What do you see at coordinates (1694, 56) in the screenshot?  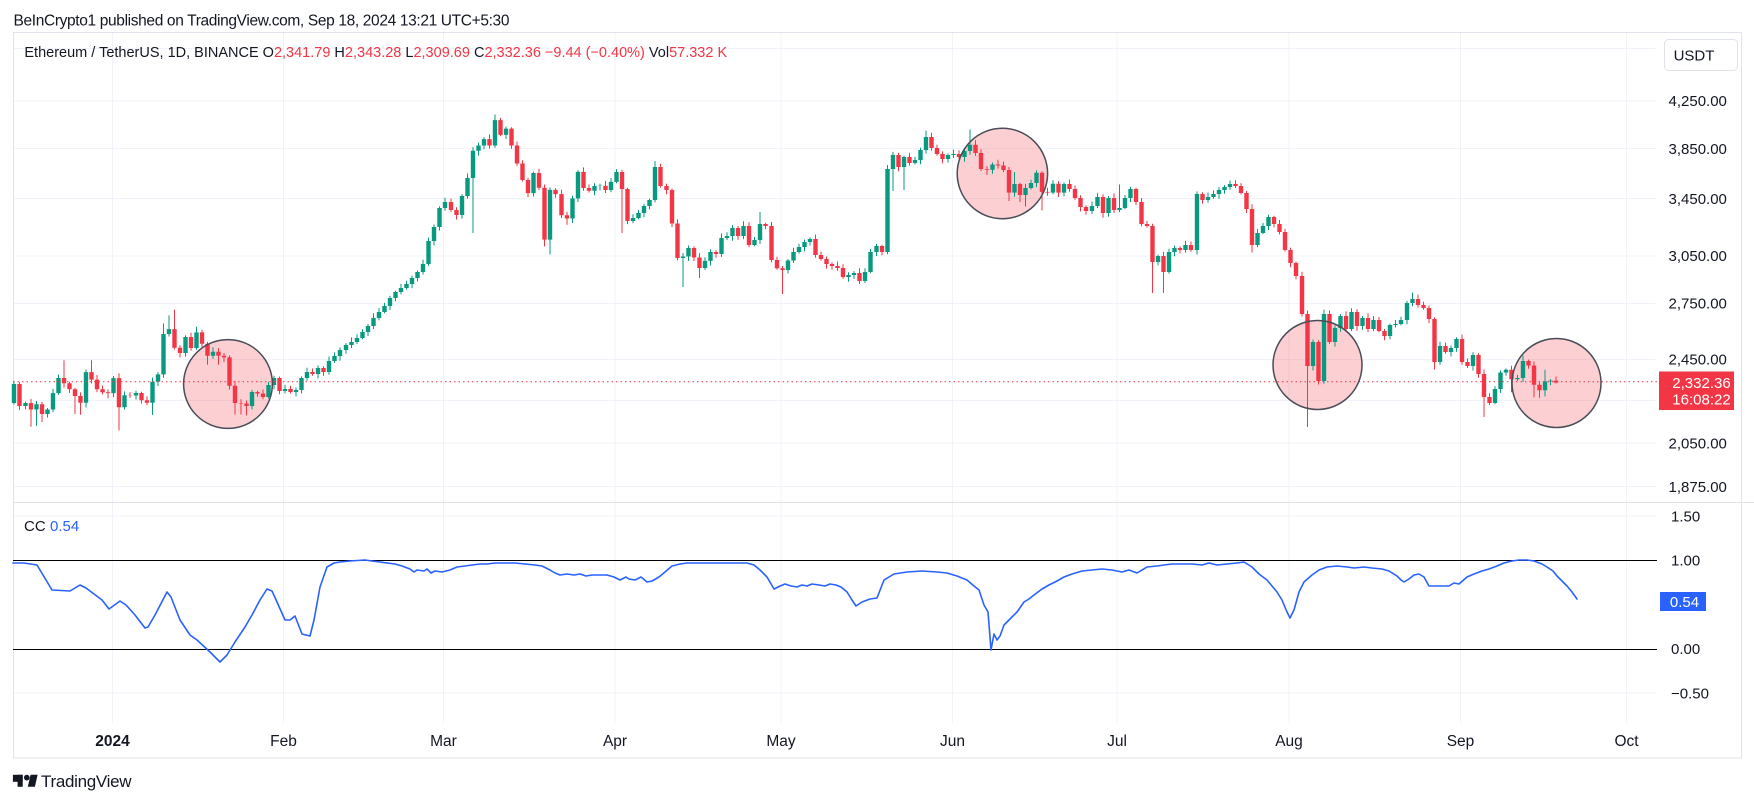 I see `svg-text: USDT` at bounding box center [1694, 56].